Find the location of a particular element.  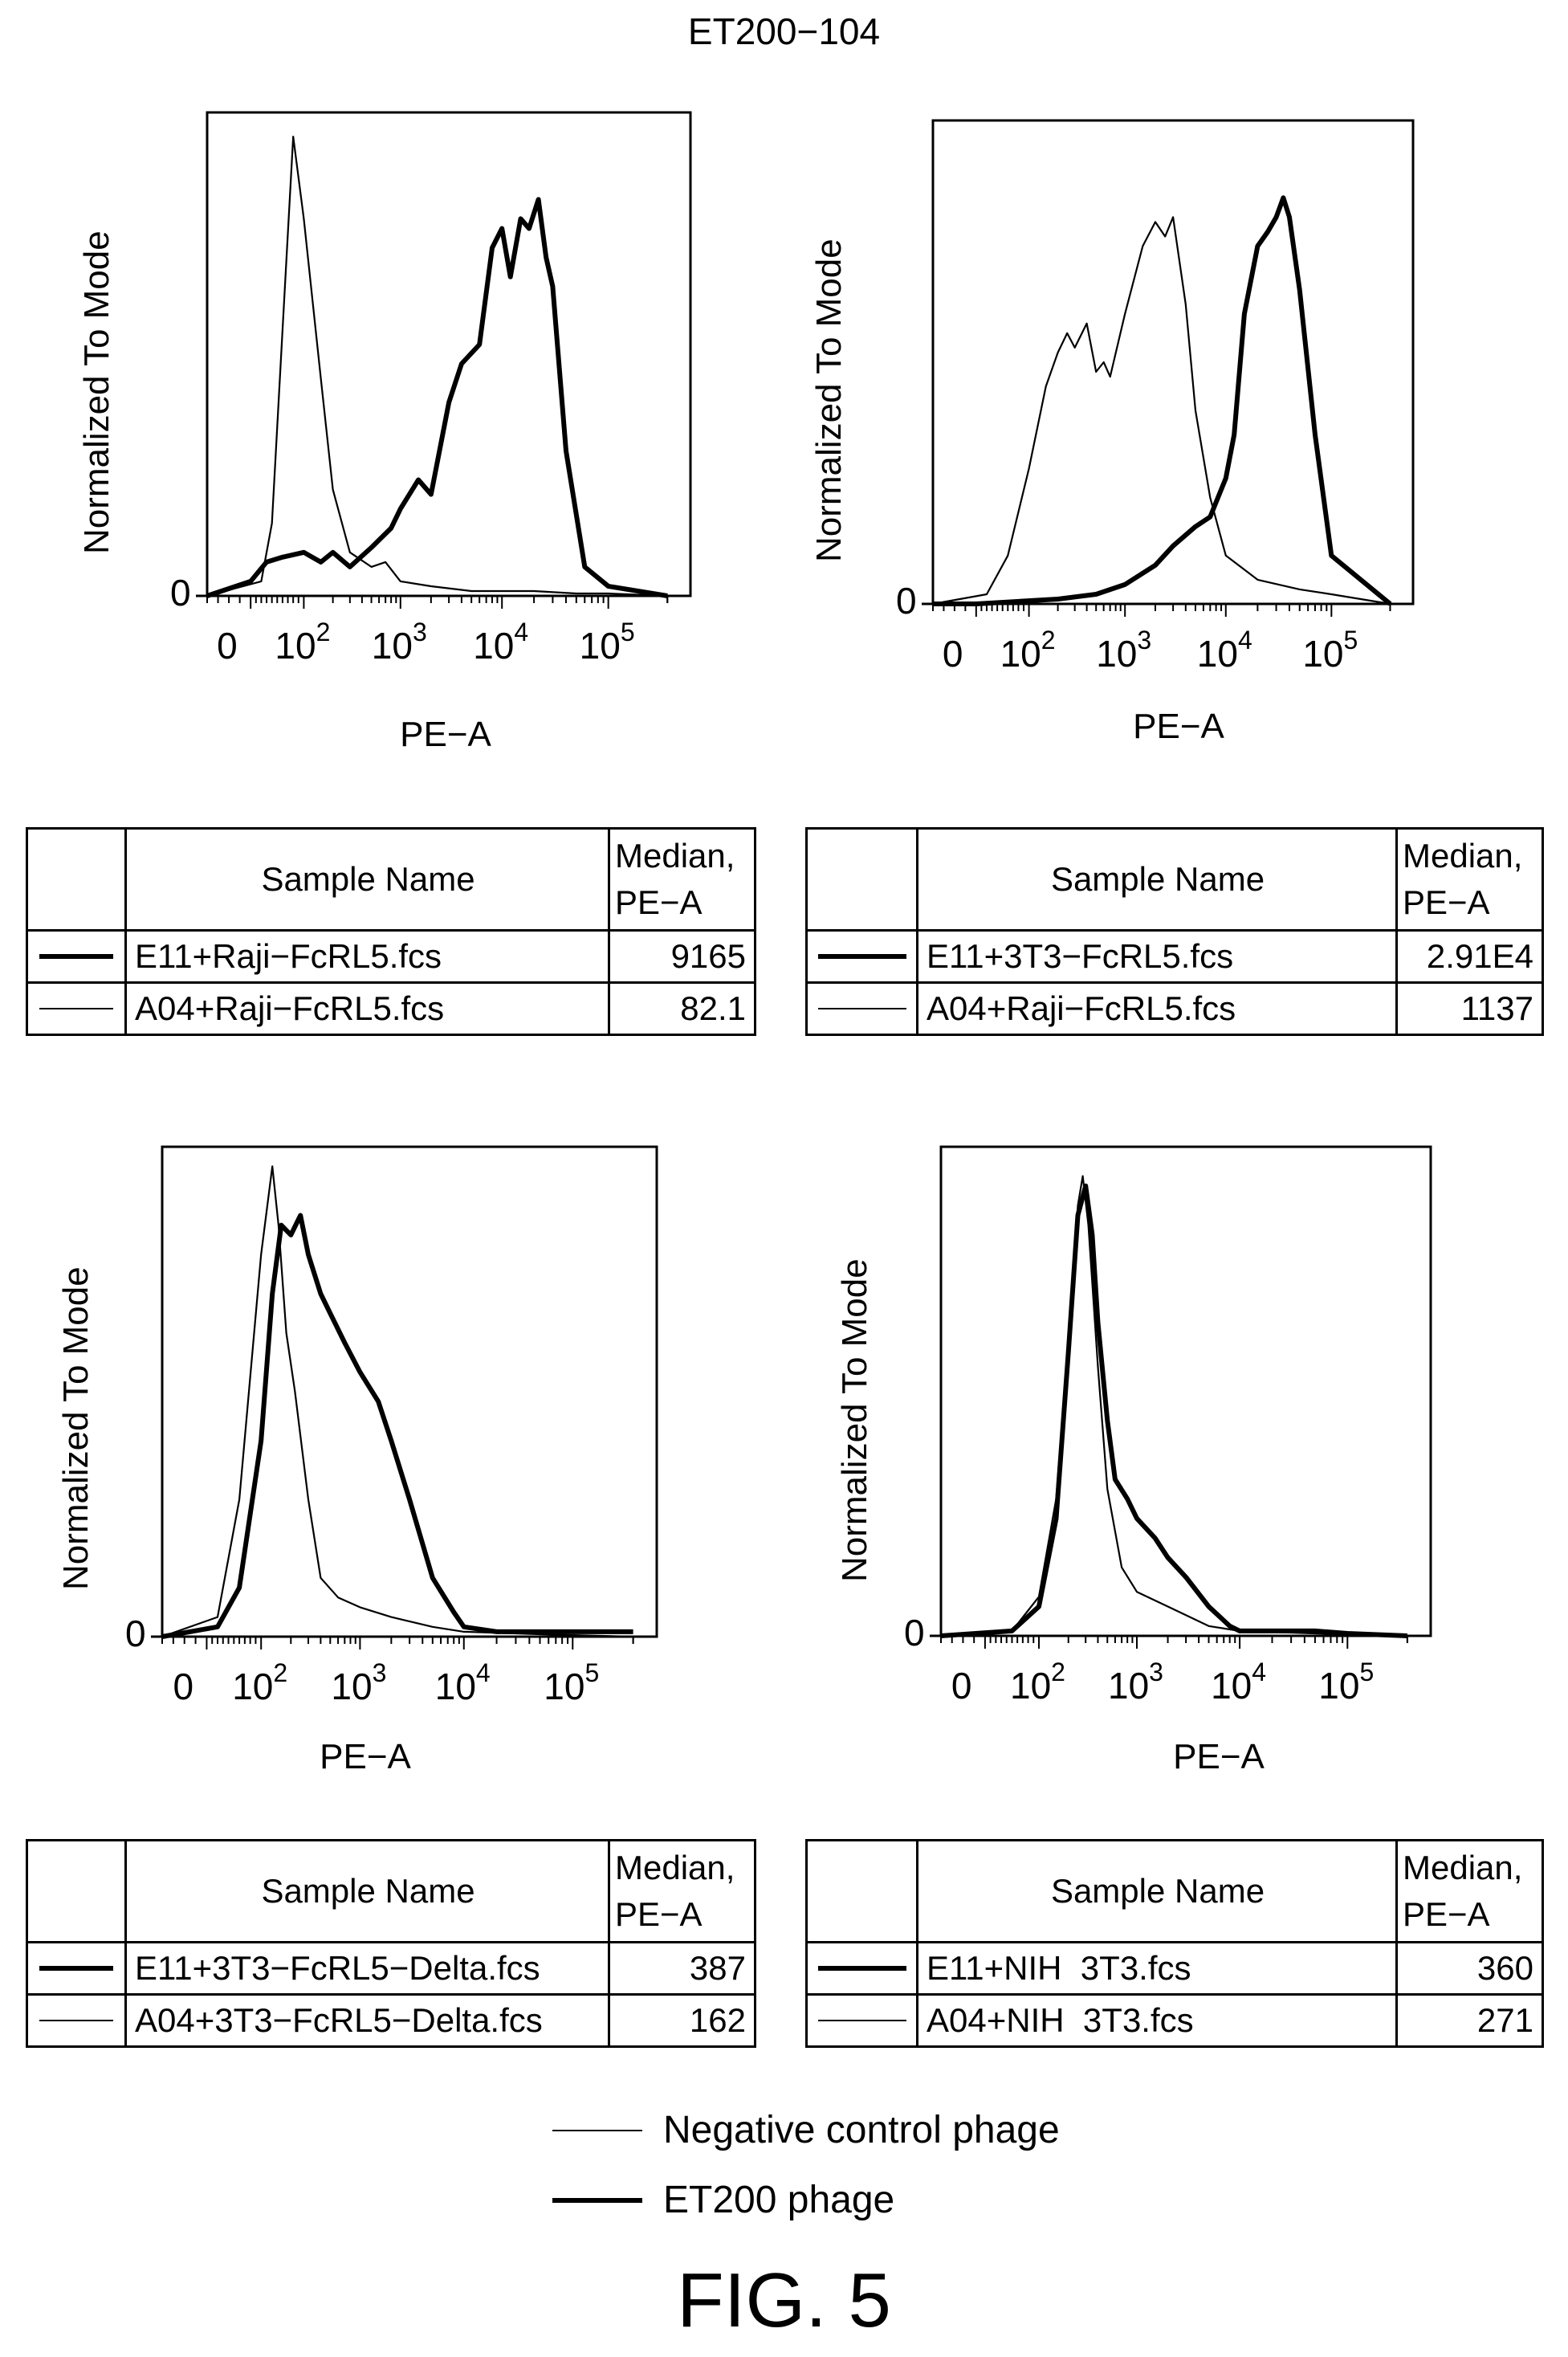

figure-title: ET200−104 is located at coordinates (784, 31).